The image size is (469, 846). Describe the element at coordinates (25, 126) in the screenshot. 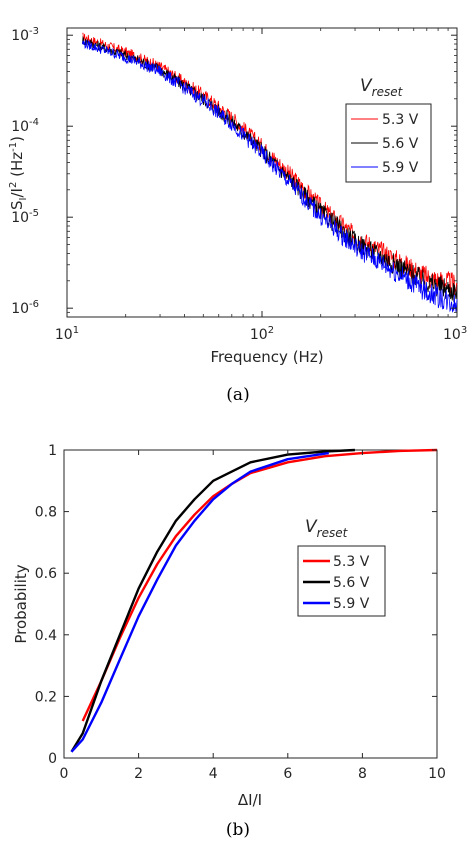

I see `plot-a-y-tick-label: 10⁻⁴` at that location.